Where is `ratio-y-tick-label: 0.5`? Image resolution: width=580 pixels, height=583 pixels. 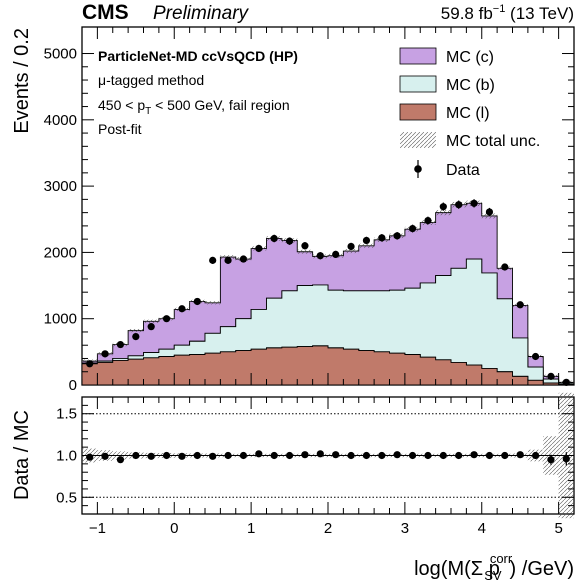
ratio-y-tick-label: 0.5 is located at coordinates (66, 497).